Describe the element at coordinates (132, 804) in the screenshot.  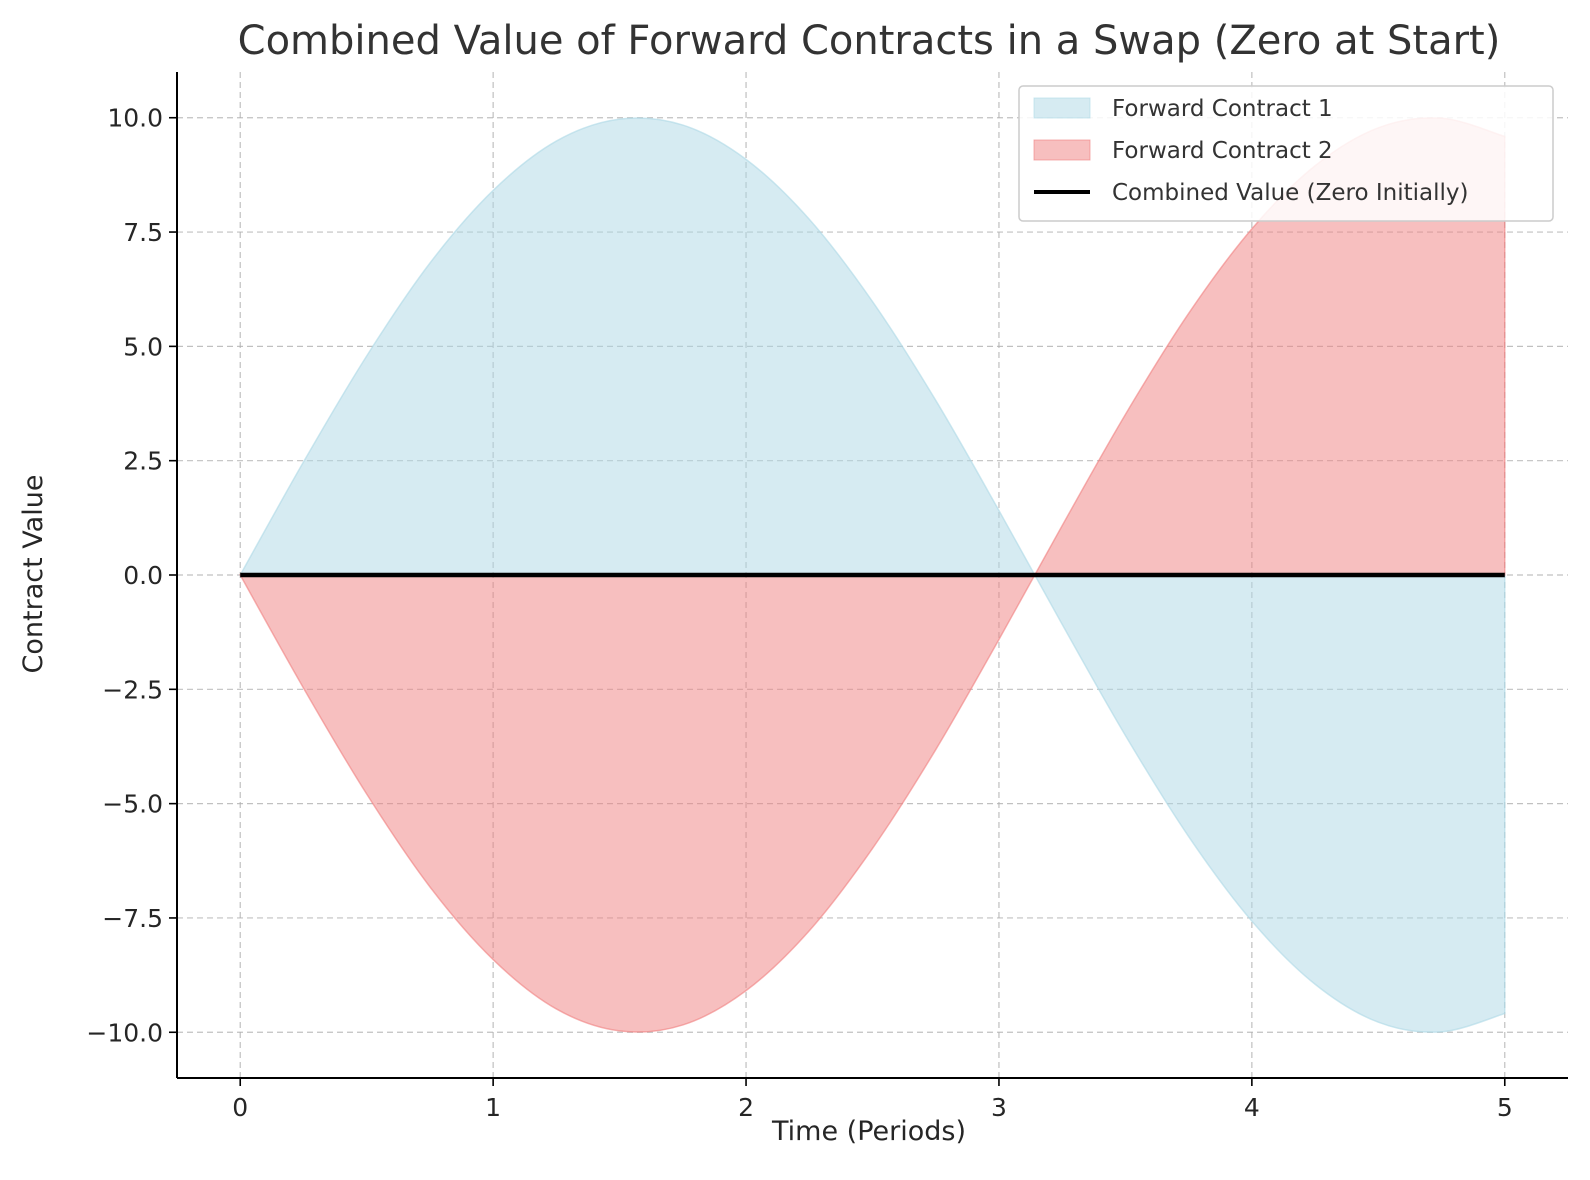
I see `y-tick-label: −5.0` at that location.